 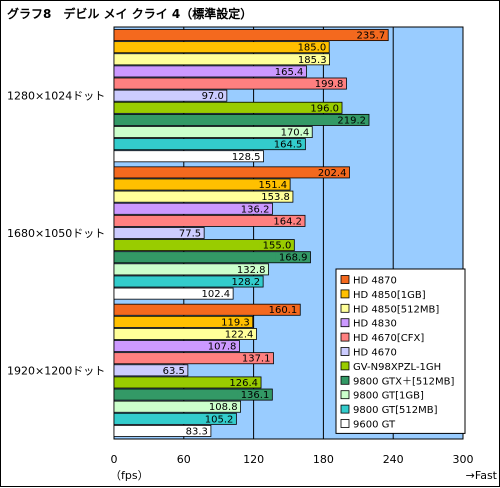 I want to click on bar-value-label: 164.5, so click(x=288, y=145).